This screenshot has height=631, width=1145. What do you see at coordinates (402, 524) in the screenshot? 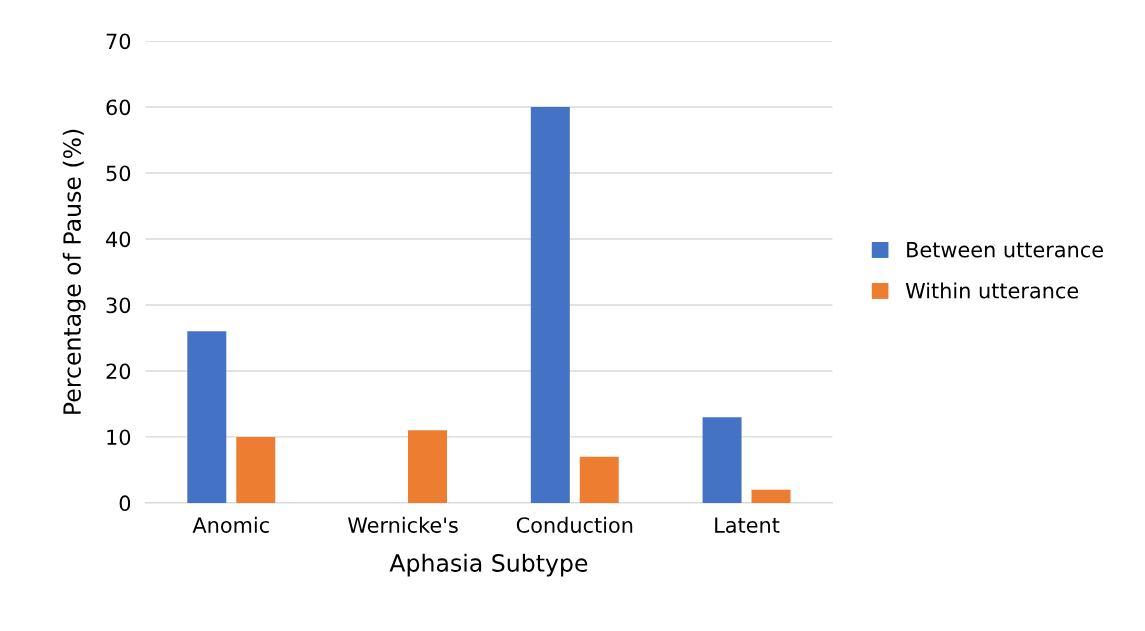
I see `x-tick-label: Wernicke's` at bounding box center [402, 524].